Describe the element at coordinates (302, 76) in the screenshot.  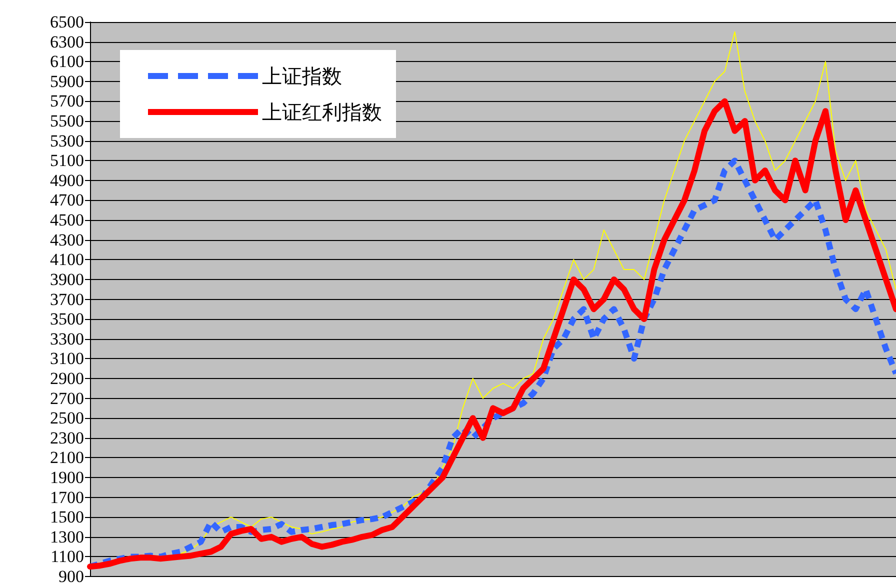
I see `legend-label: 上证指数` at that location.